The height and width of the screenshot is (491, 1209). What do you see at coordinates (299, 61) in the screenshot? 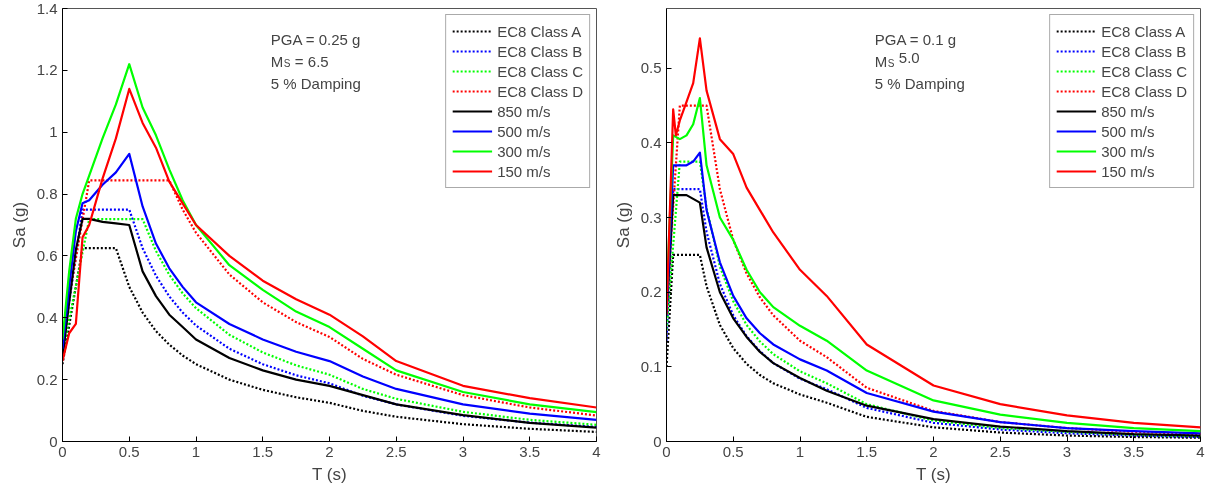
I see `annotation: MS = 6.5` at bounding box center [299, 61].